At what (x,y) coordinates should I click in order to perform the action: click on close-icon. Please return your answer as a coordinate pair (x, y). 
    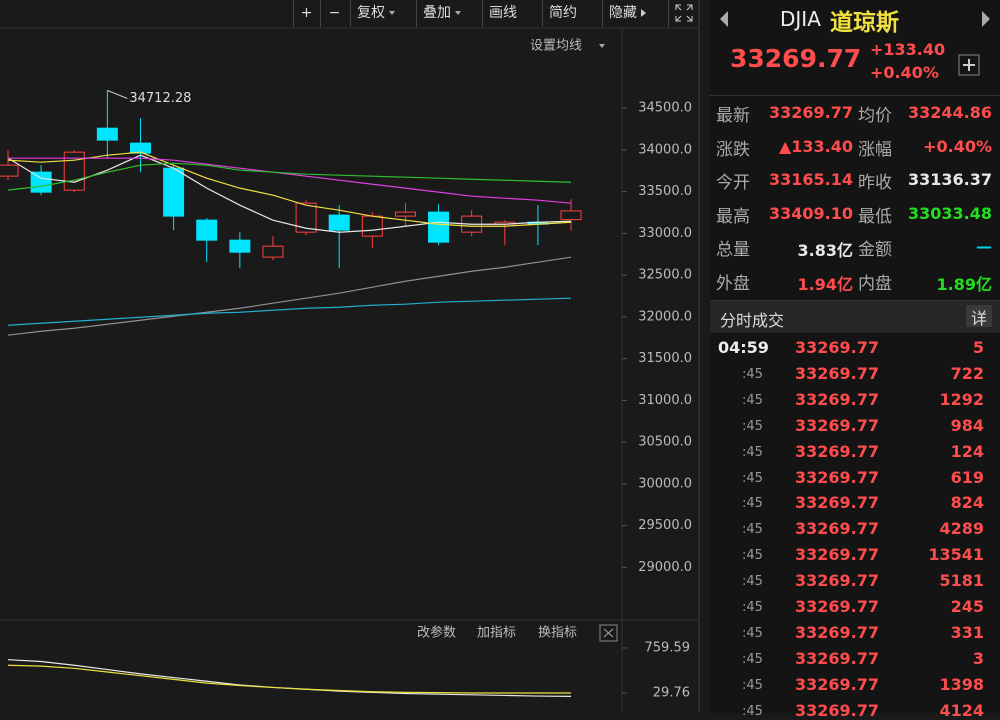
    Looking at the image, I should click on (608, 633).